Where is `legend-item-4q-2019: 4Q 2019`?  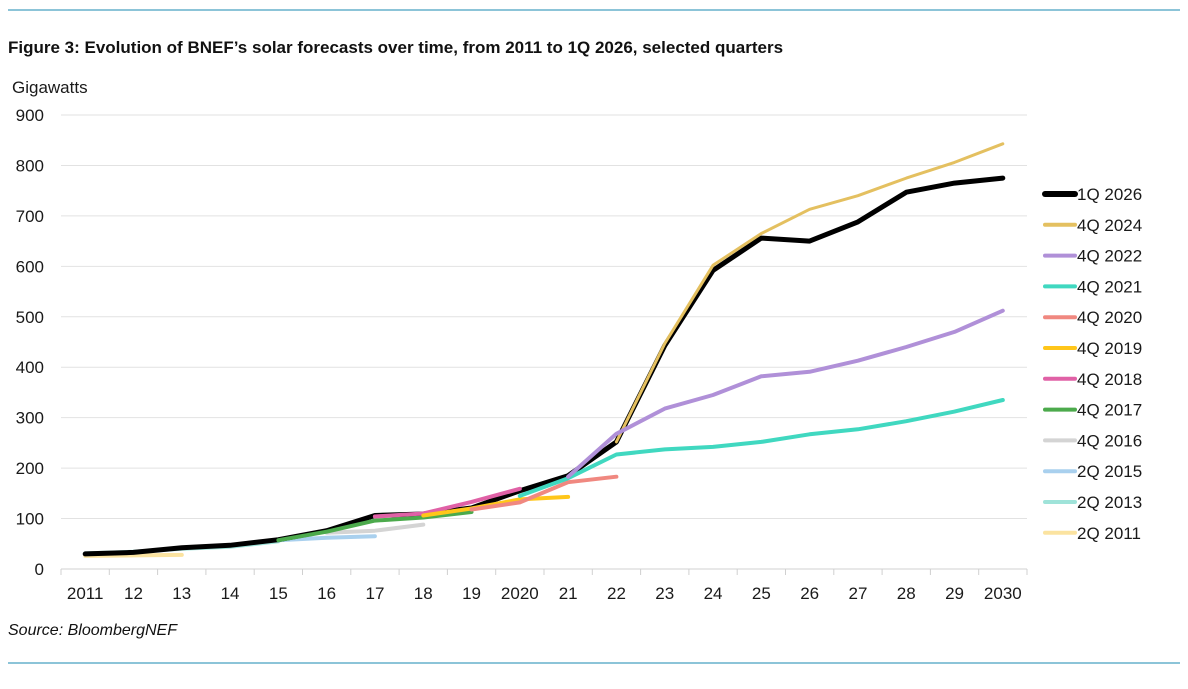 legend-item-4q-2019: 4Q 2019 is located at coordinates (1092, 348).